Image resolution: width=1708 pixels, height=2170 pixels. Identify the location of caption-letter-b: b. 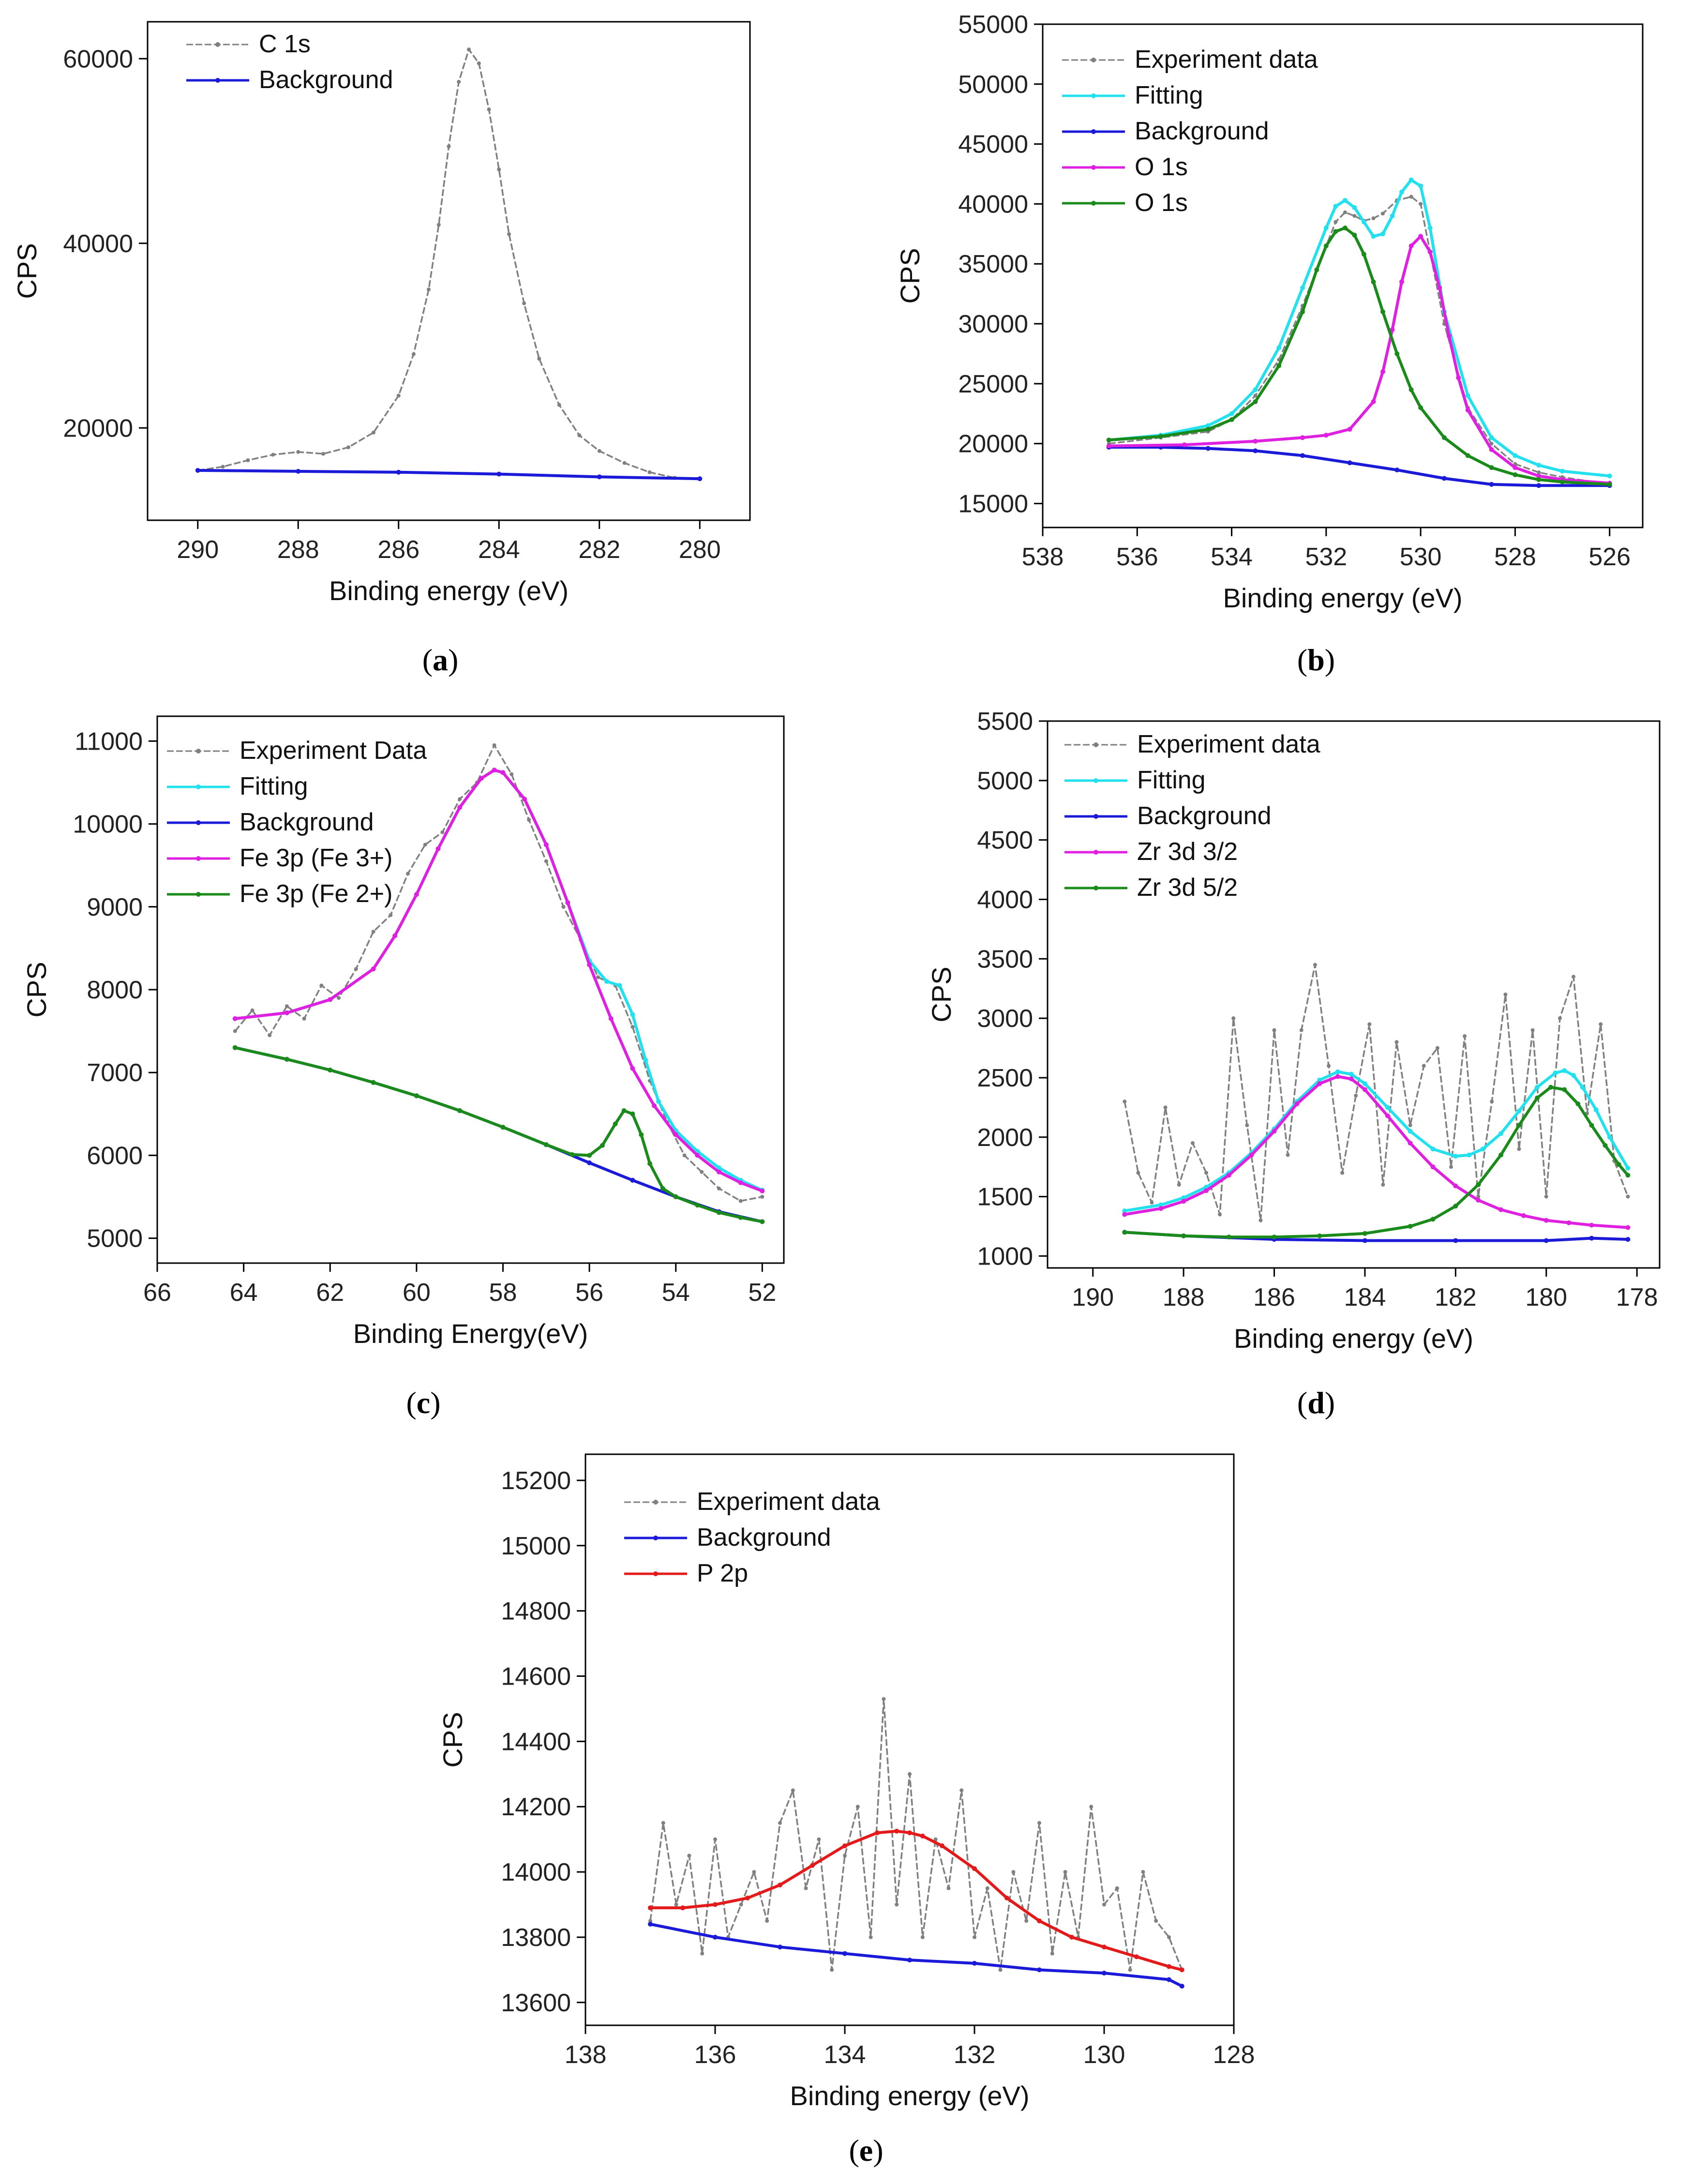
(1316, 660).